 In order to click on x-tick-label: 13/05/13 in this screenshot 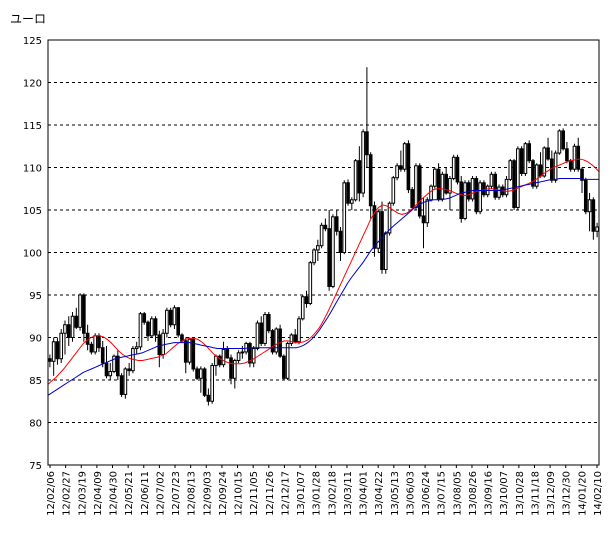, I will do `click(395, 493)`.